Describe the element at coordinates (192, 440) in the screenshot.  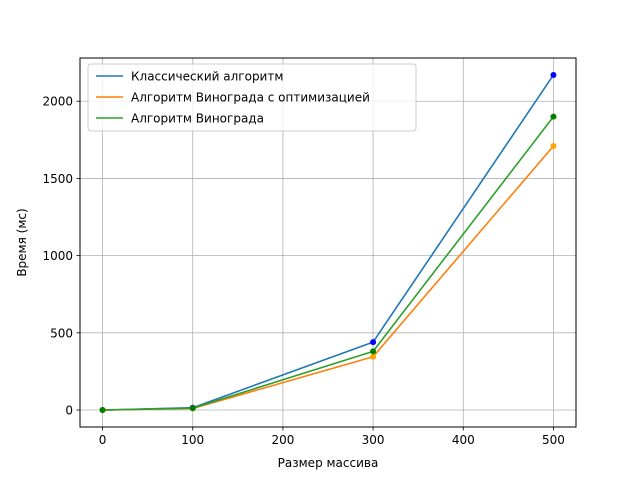
I see `x-tick-label: 100` at that location.